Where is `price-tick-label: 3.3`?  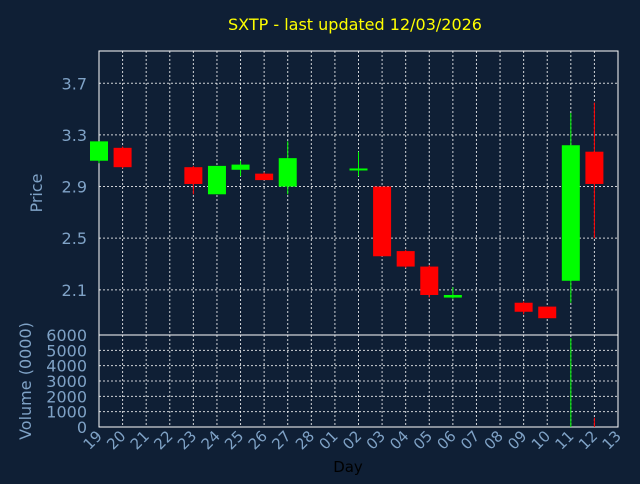 price-tick-label: 3.3 is located at coordinates (74, 135).